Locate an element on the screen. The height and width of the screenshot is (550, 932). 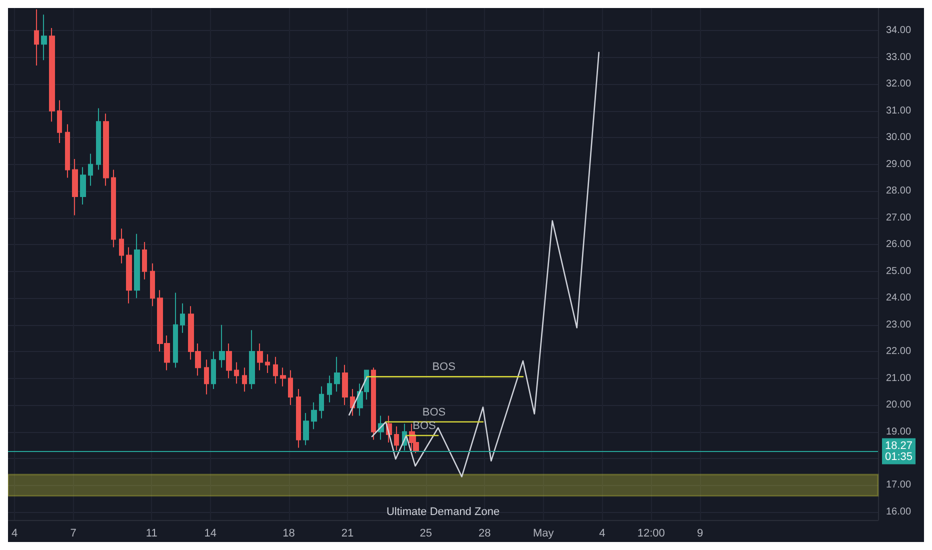
y-tick-label: 16.00 is located at coordinates (899, 512).